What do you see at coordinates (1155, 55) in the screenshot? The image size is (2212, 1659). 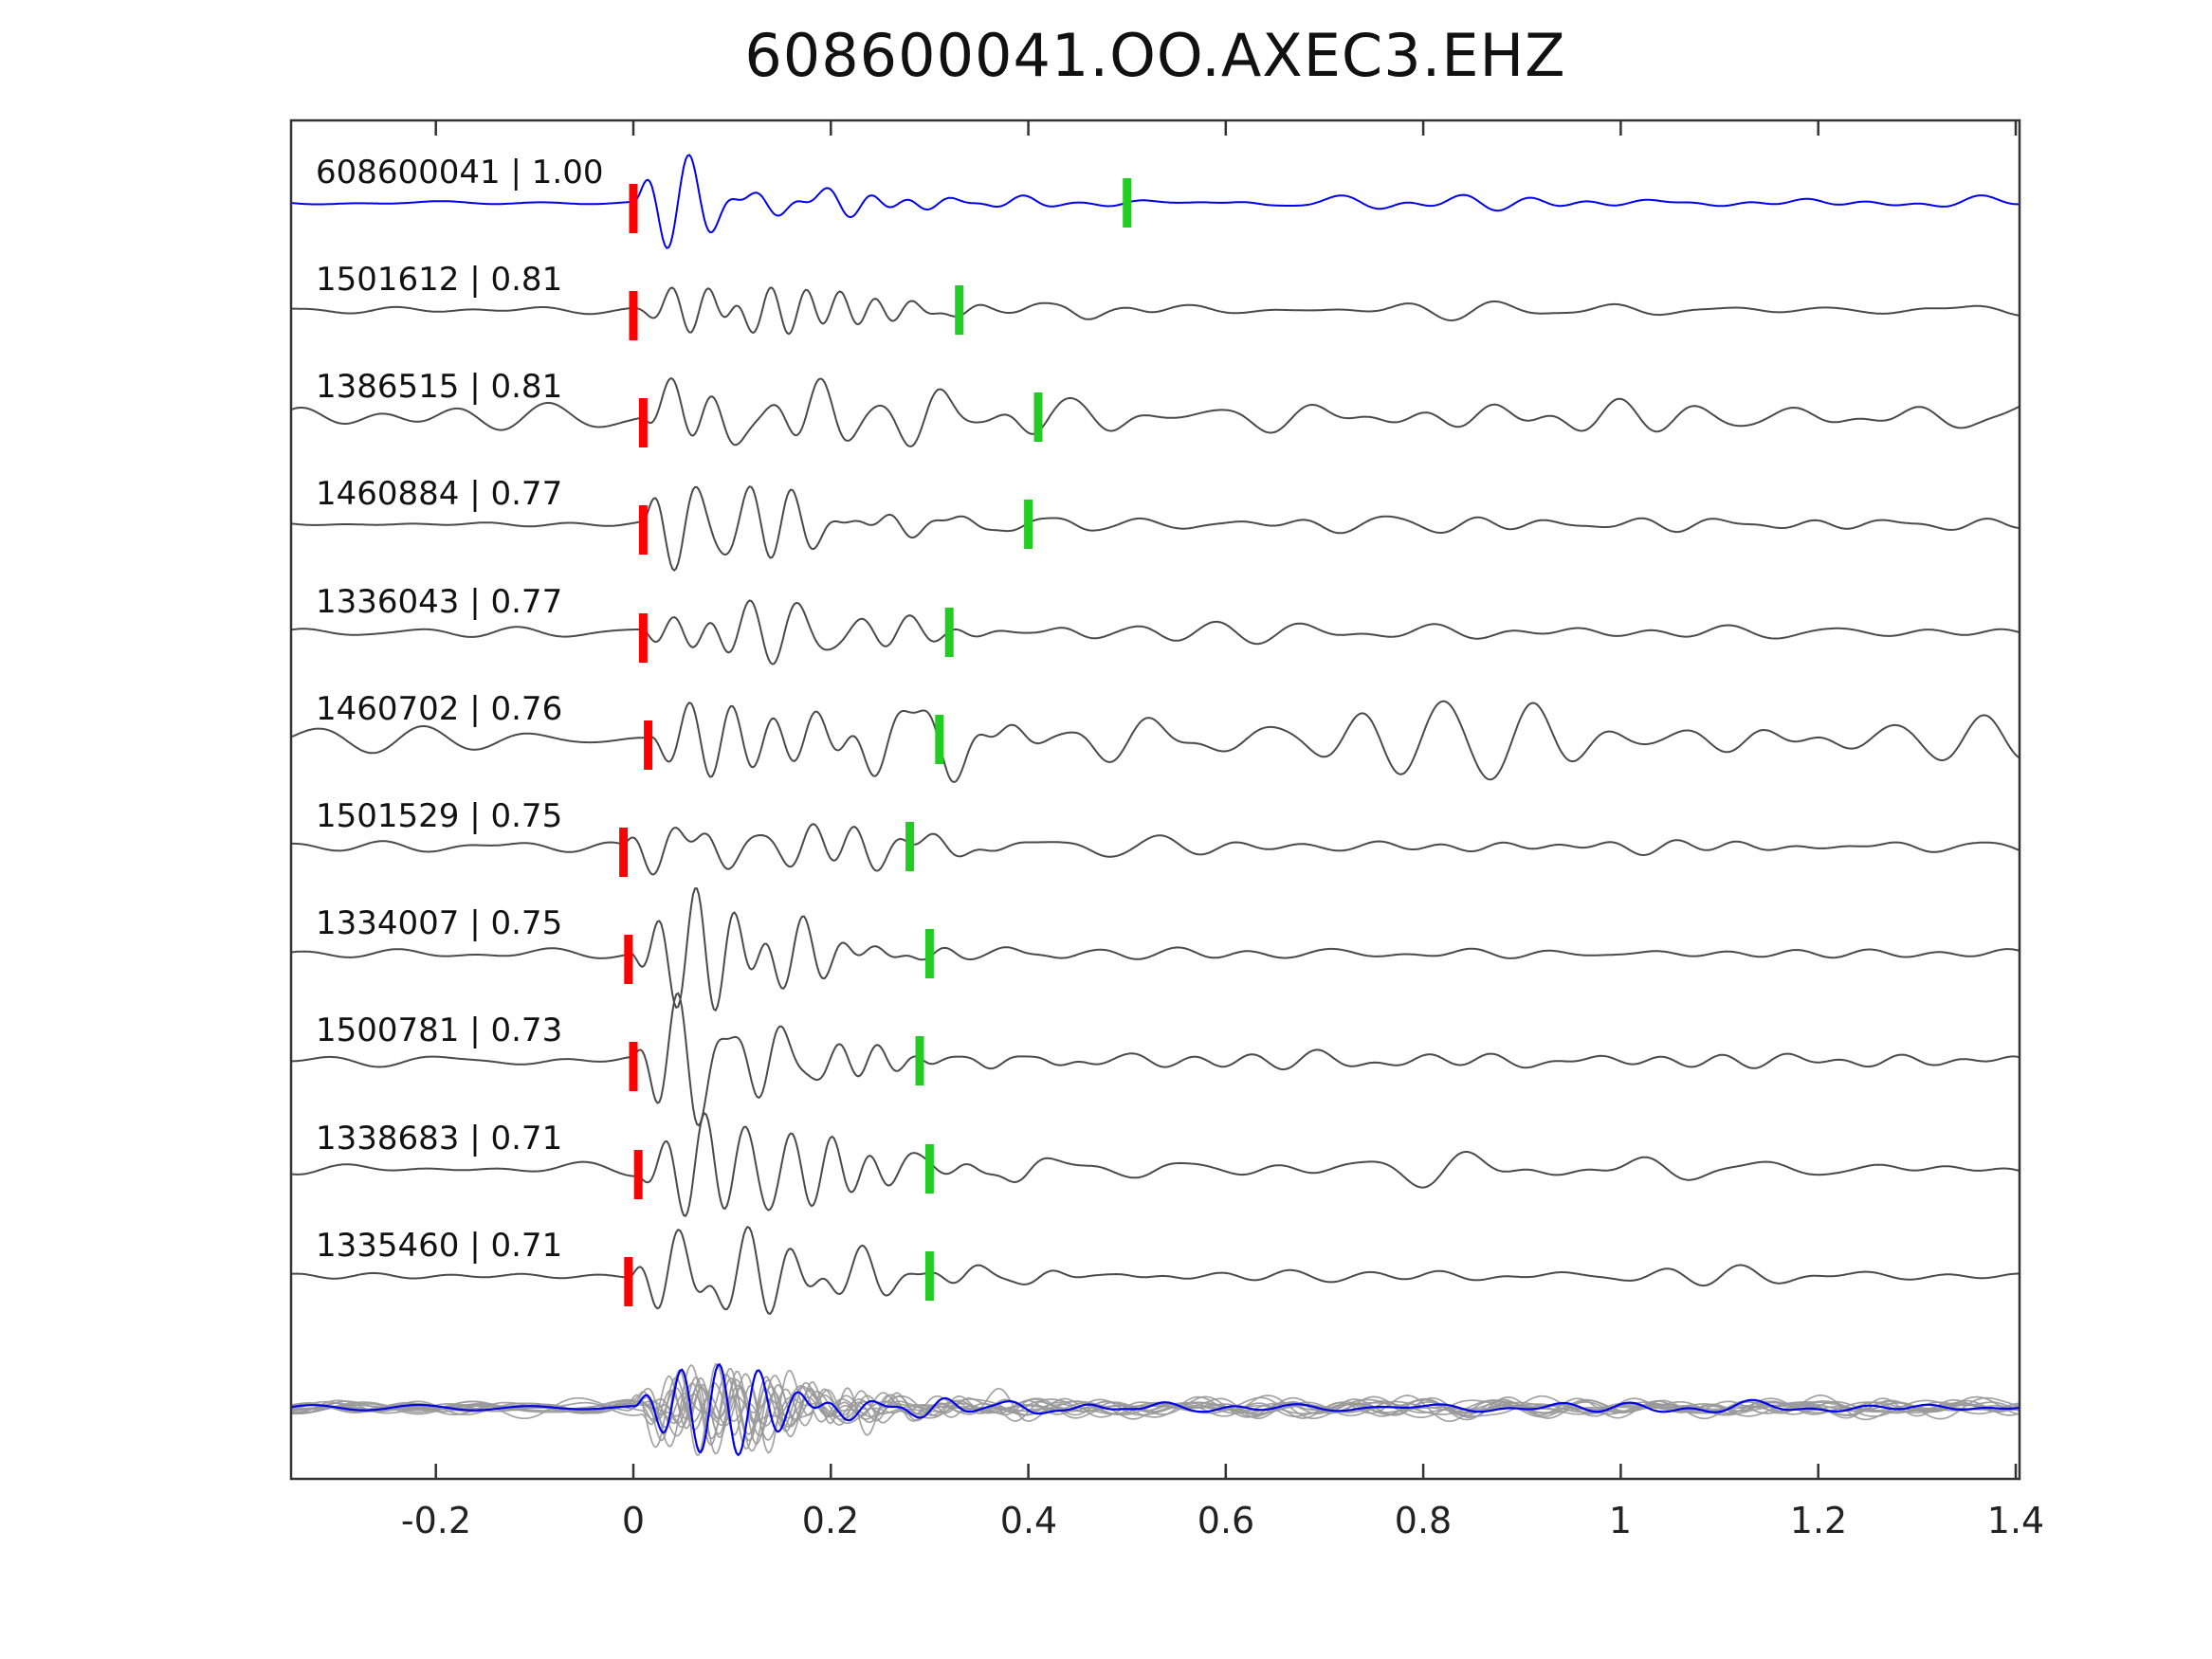 I see `figure-title: 608600041.OO.AXEC3.EHZ` at bounding box center [1155, 55].